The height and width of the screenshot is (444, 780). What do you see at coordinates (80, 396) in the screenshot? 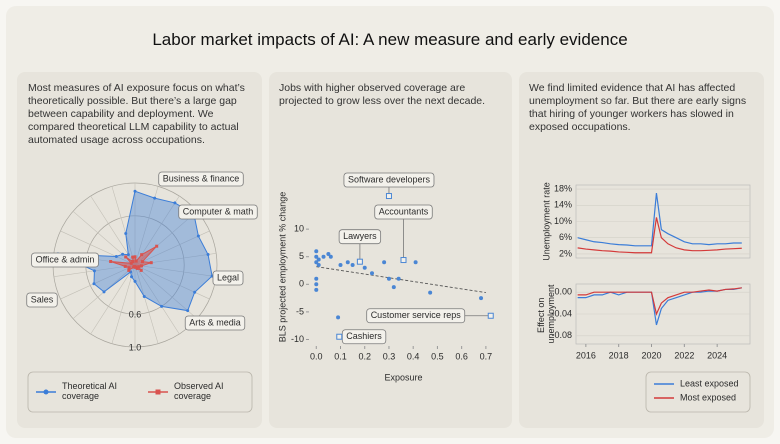
I see `legend-label-line: coverage` at bounding box center [80, 396].